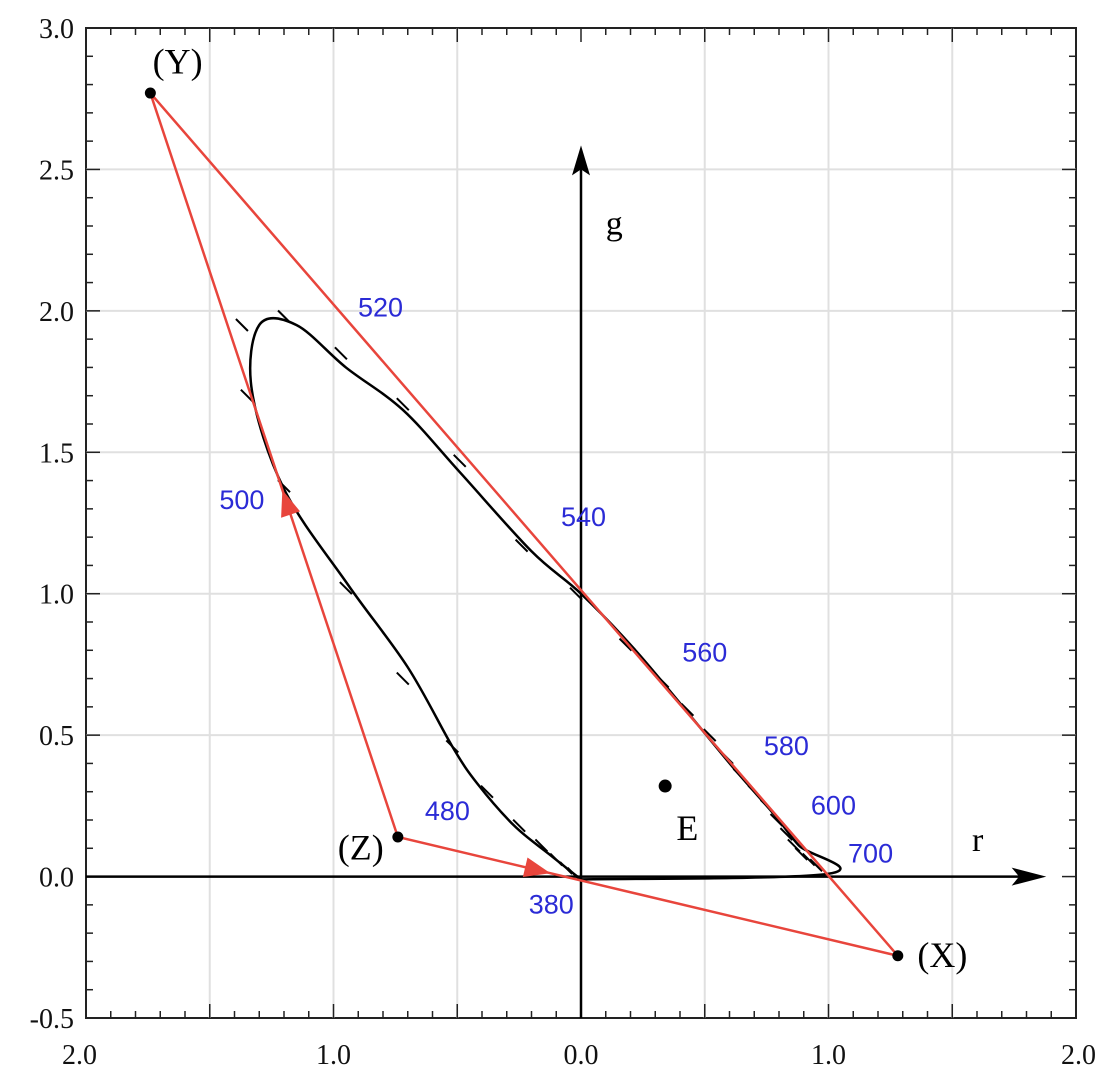  What do you see at coordinates (704, 653) in the screenshot?
I see `wavelength-label: 560` at bounding box center [704, 653].